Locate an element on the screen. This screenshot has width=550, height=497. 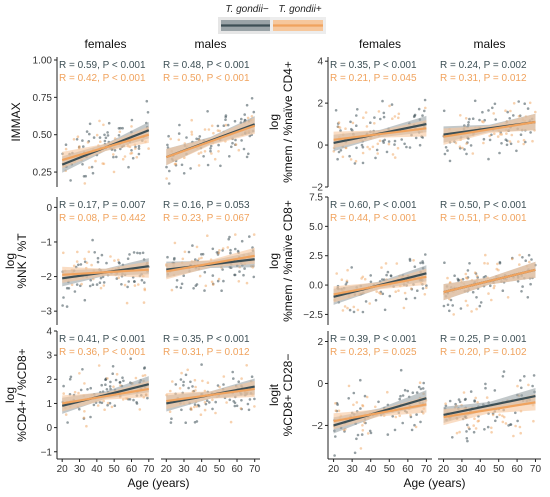
x-axis-label: Age (years) is located at coordinates (434, 483).